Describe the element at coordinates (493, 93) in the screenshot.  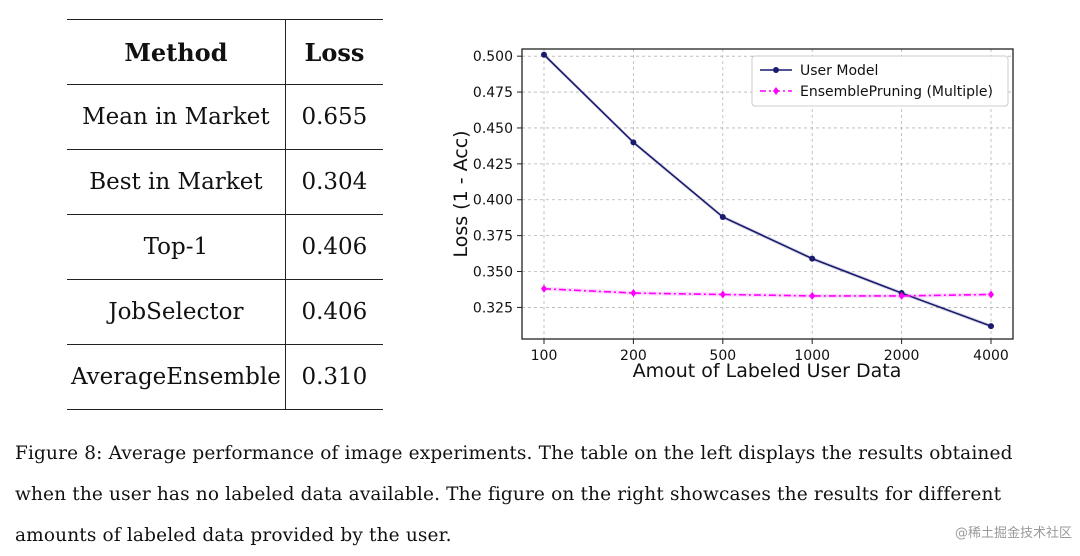
I see `y-tick-label: 0.475` at that location.